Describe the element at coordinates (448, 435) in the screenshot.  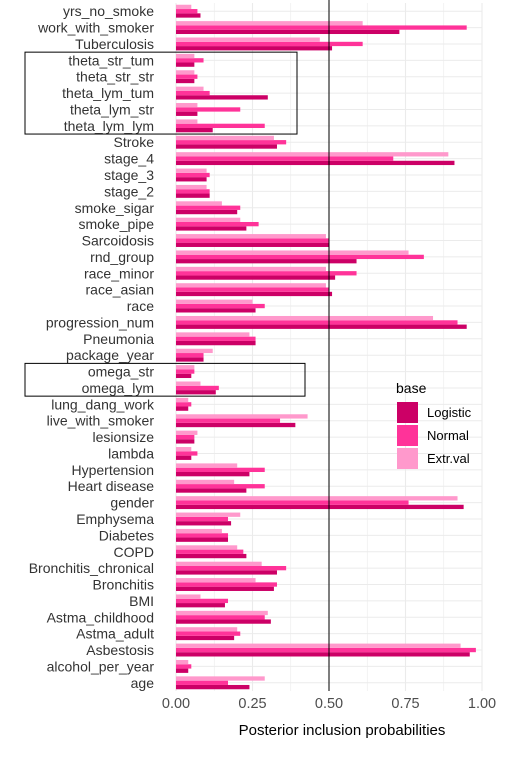
I see `legend-label: Normal` at that location.